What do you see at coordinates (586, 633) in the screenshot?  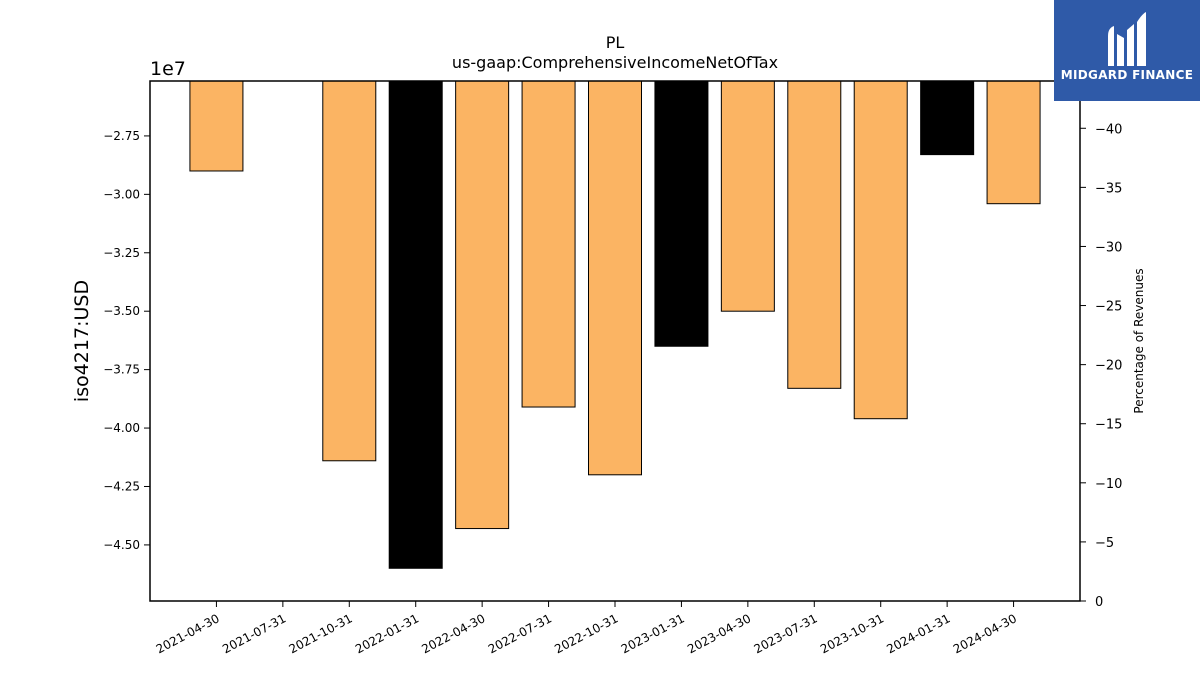 I see `x-tick-label-2022-10-31: 2022-10-31` at bounding box center [586, 633].